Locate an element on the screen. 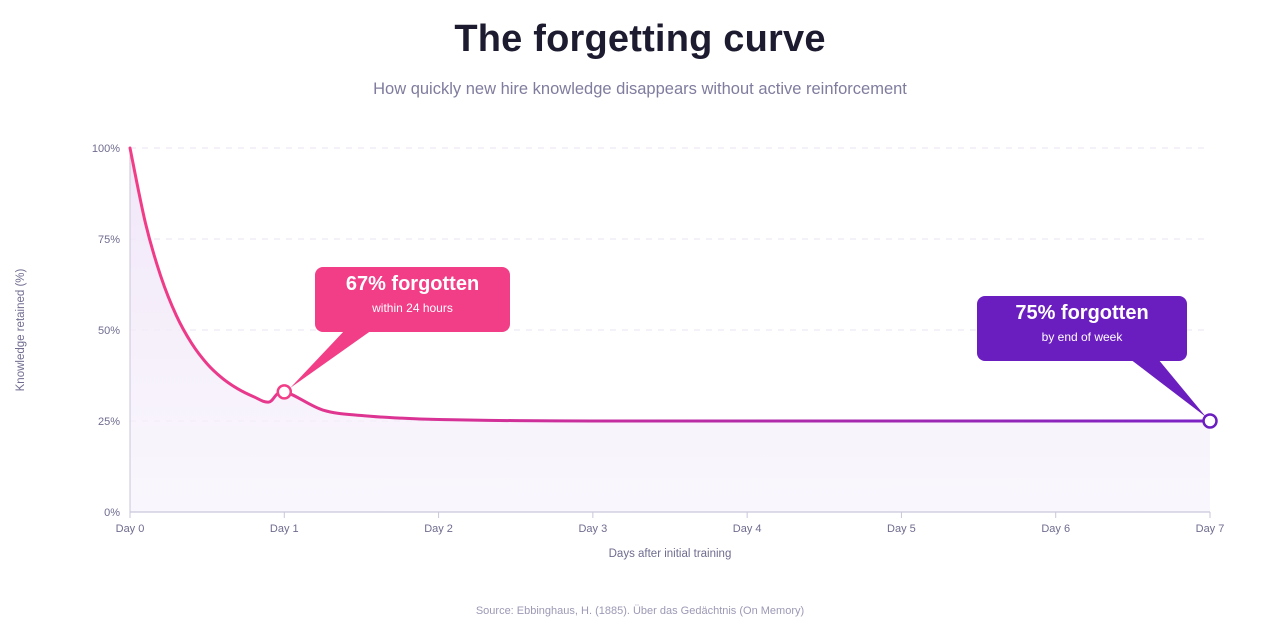  callout-end-of-week: 75% forgotten by end of week is located at coordinates (1082, 328).